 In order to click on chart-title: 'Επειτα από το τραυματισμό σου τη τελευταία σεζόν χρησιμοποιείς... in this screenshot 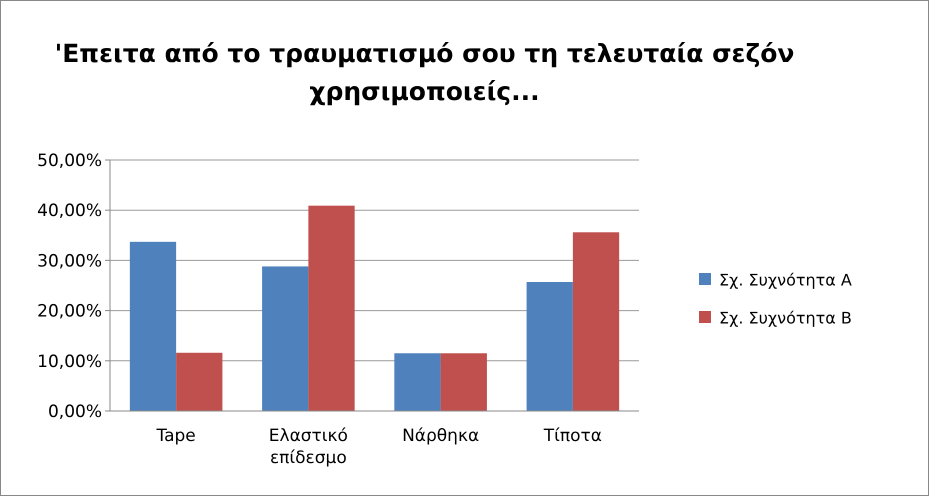, I will do `click(424, 72)`.